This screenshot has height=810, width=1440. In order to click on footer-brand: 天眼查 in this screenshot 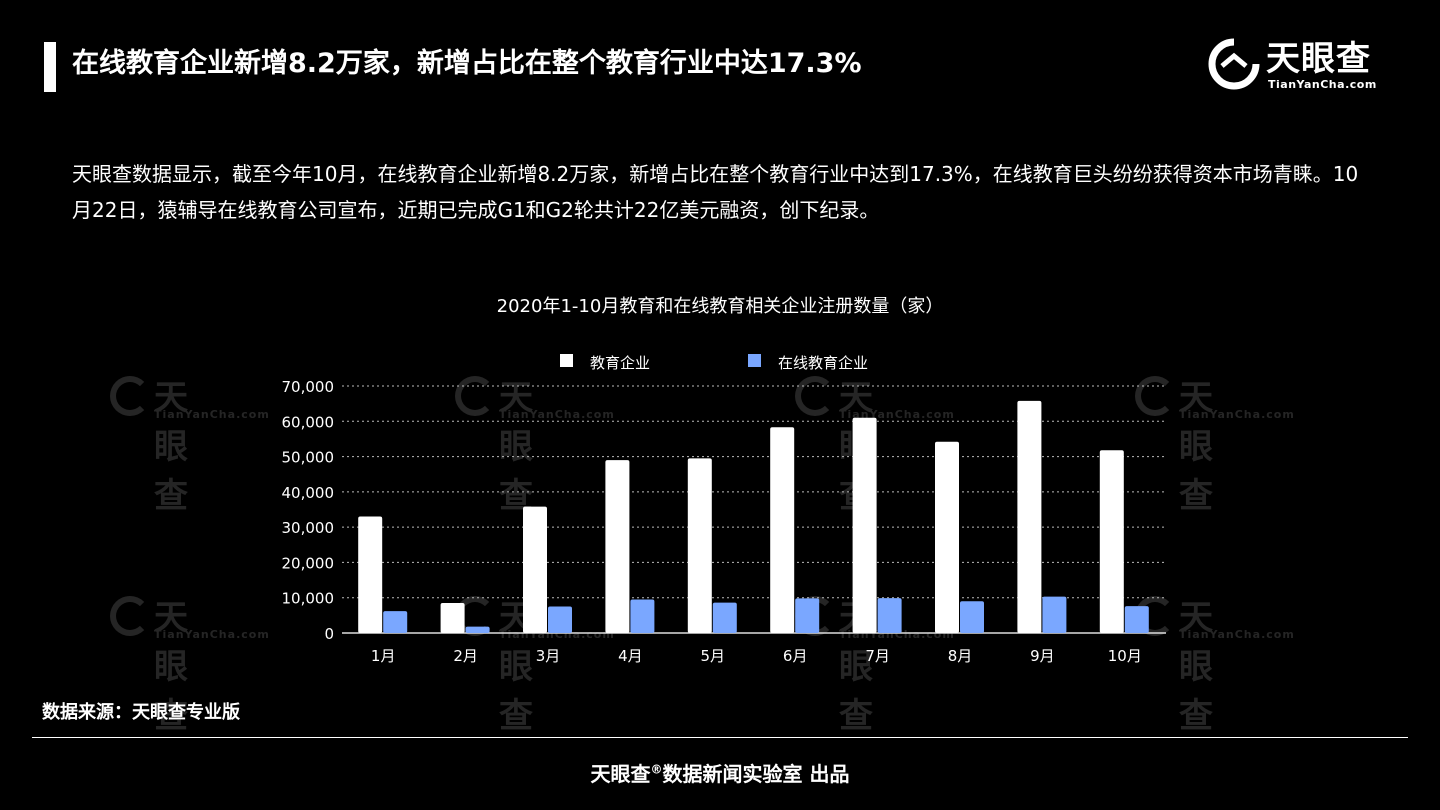, I will do `click(620, 774)`.